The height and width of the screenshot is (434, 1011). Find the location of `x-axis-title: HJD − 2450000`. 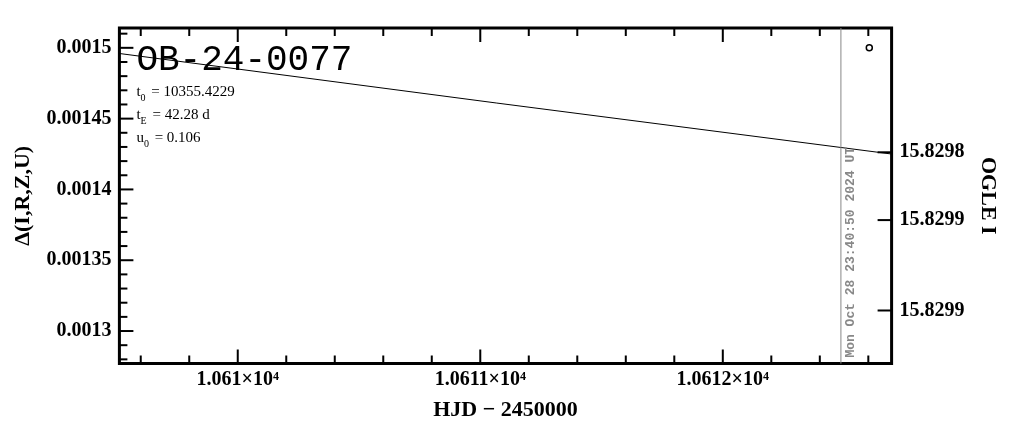

x-axis-title: HJD − 2450000 is located at coordinates (505, 409).